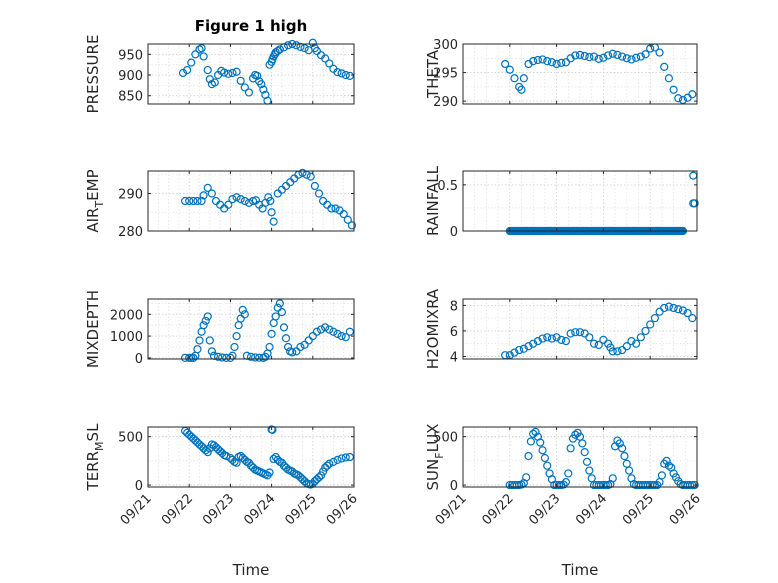  Describe the element at coordinates (454, 332) in the screenshot. I see `y-tick-label: 6` at that location.